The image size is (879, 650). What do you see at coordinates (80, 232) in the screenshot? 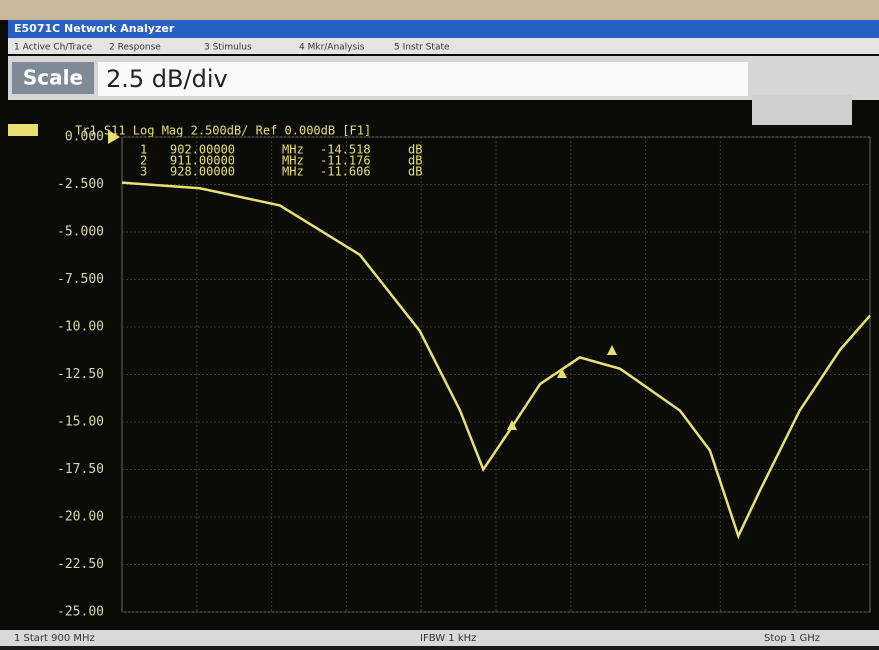
I see `y-tick-label: -5.000` at bounding box center [80, 232].